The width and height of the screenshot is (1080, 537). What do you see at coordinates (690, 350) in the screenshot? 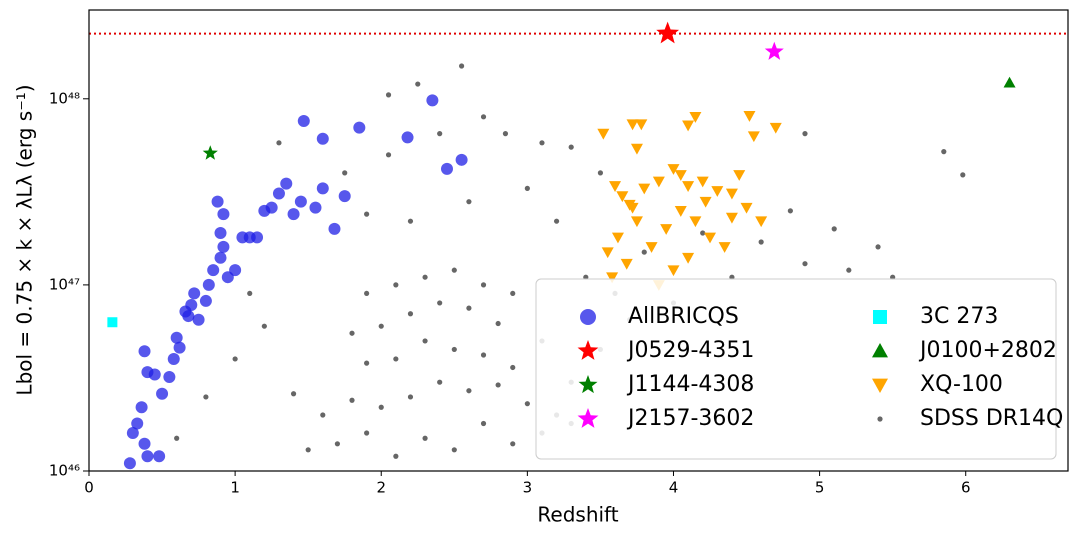
I see `legend-label: J0529-4351` at bounding box center [690, 350].